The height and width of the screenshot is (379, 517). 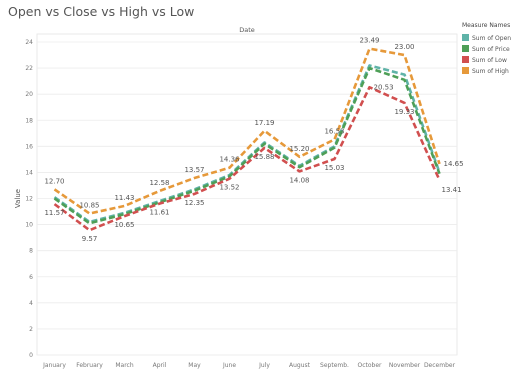 I want to click on x-tick-label: June, so click(x=229, y=365).